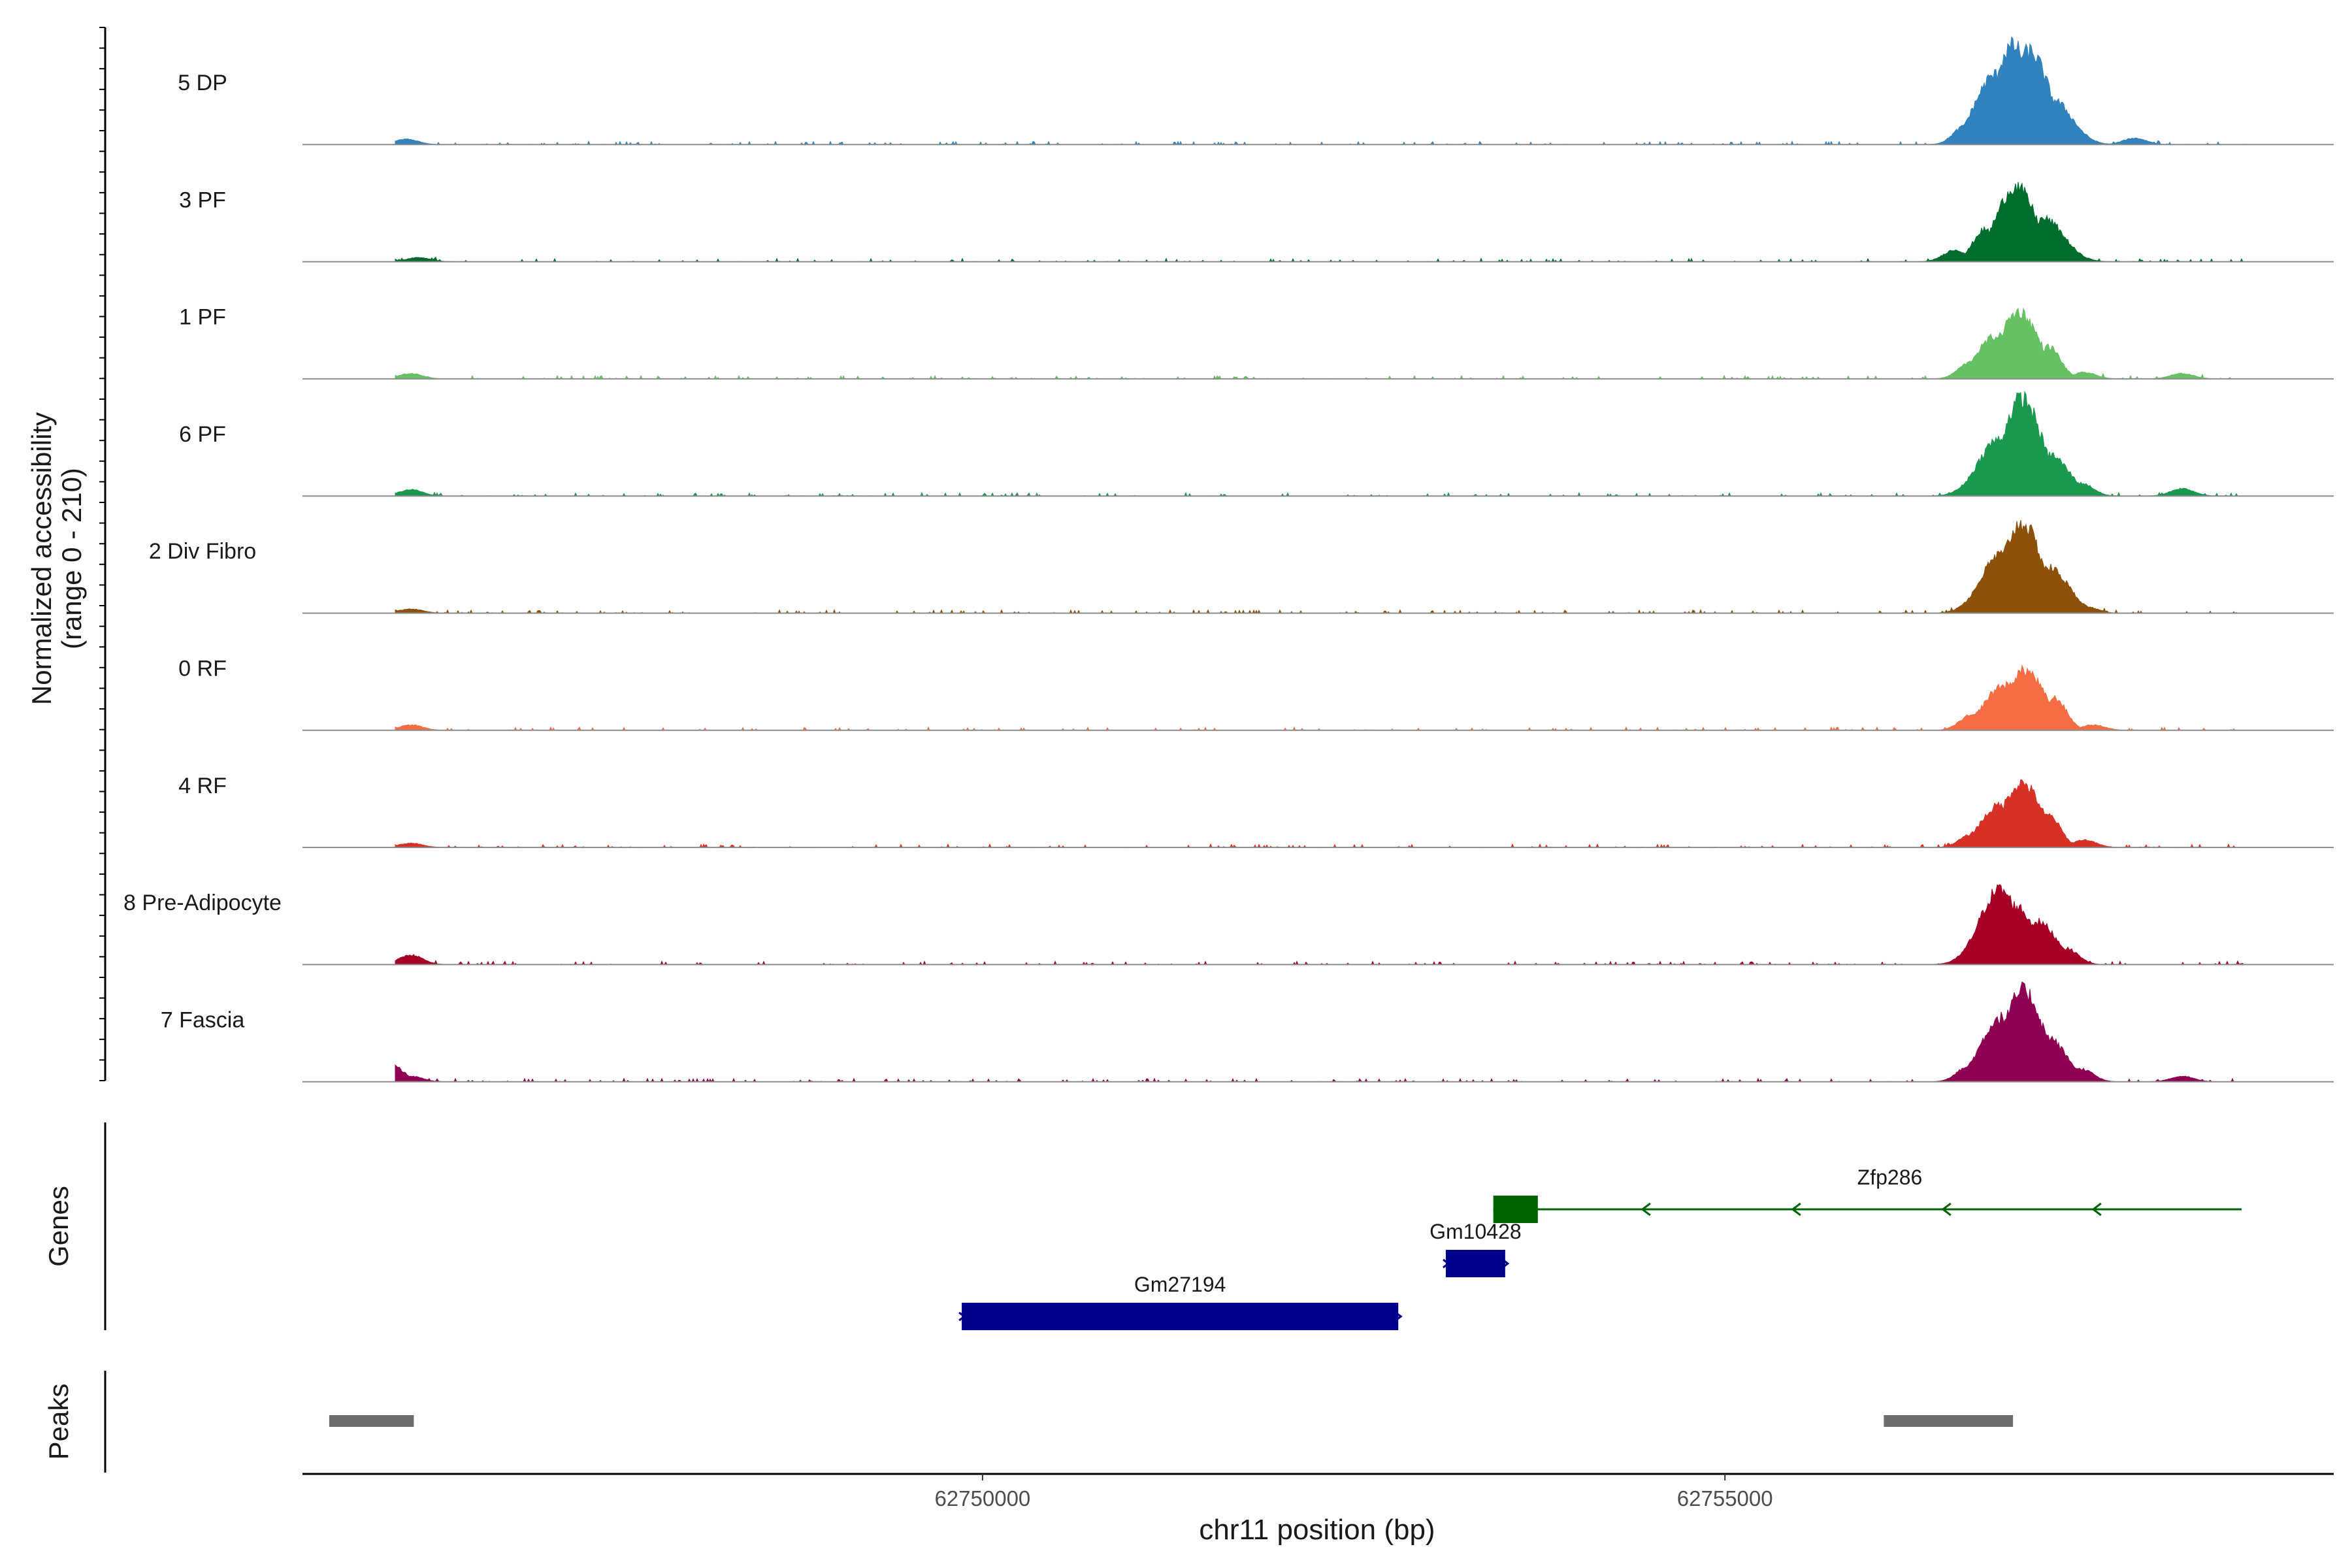 Image resolution: width=2352 pixels, height=1568 pixels. What do you see at coordinates (202, 317) in the screenshot?
I see `track-label: 1 PF` at bounding box center [202, 317].